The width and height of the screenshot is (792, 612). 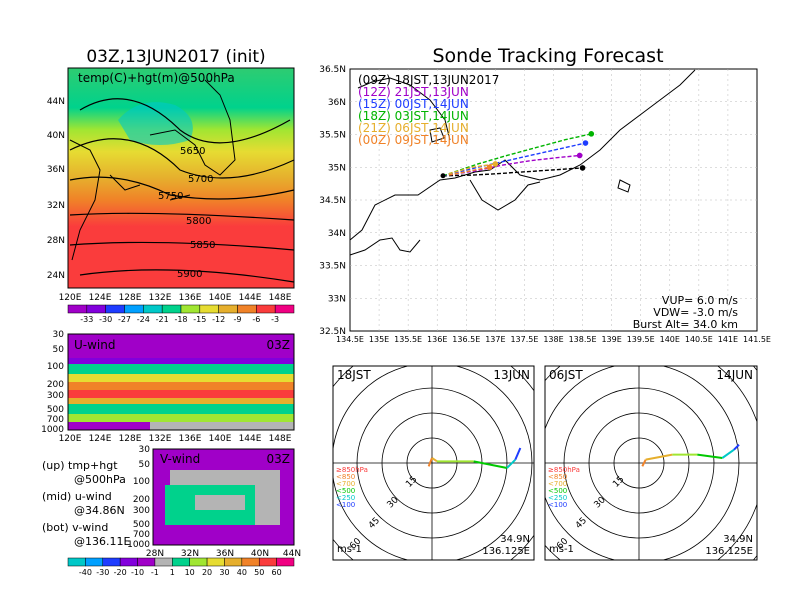 What do you see at coordinates (337, 299) in the screenshot?
I see `lat-tick-label: 33N` at bounding box center [337, 299].